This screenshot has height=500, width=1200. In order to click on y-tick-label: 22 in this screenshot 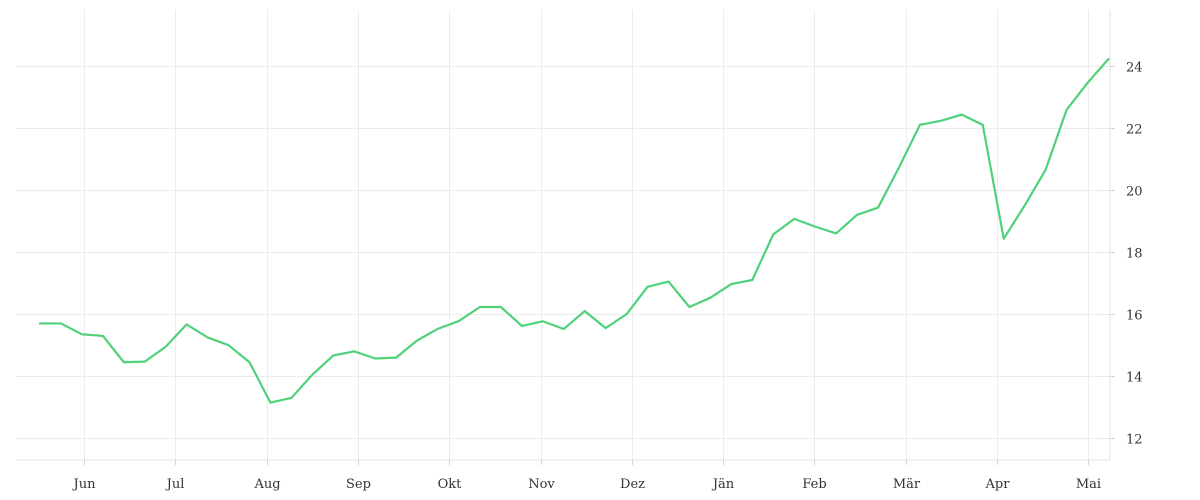, I will do `click(1134, 130)`.